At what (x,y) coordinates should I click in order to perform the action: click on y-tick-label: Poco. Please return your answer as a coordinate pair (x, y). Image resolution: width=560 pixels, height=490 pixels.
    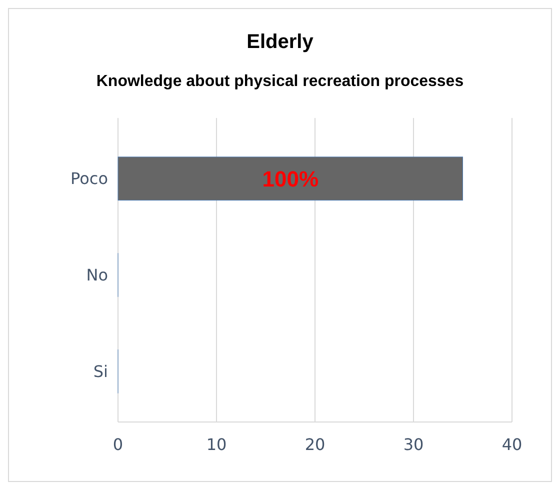
    Looking at the image, I should click on (89, 178).